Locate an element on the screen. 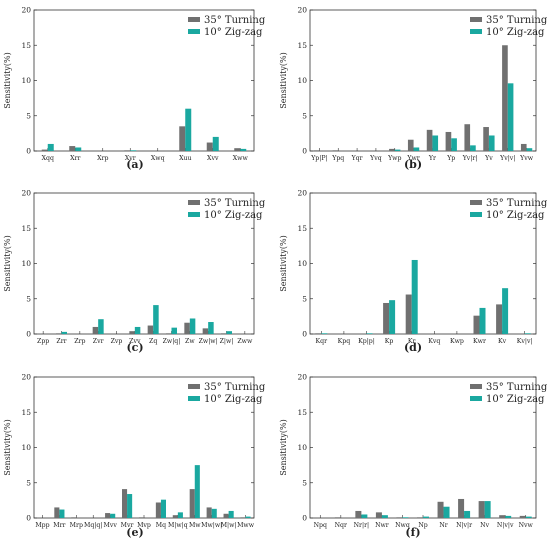  y-tick-label: 20 is located at coordinates (26, 193).